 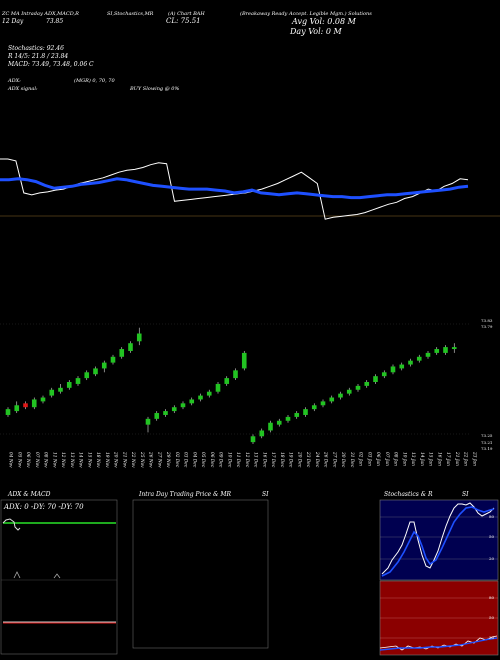 I want to click on header-col3-l2: CL: 75.51, so click(x=183, y=21).